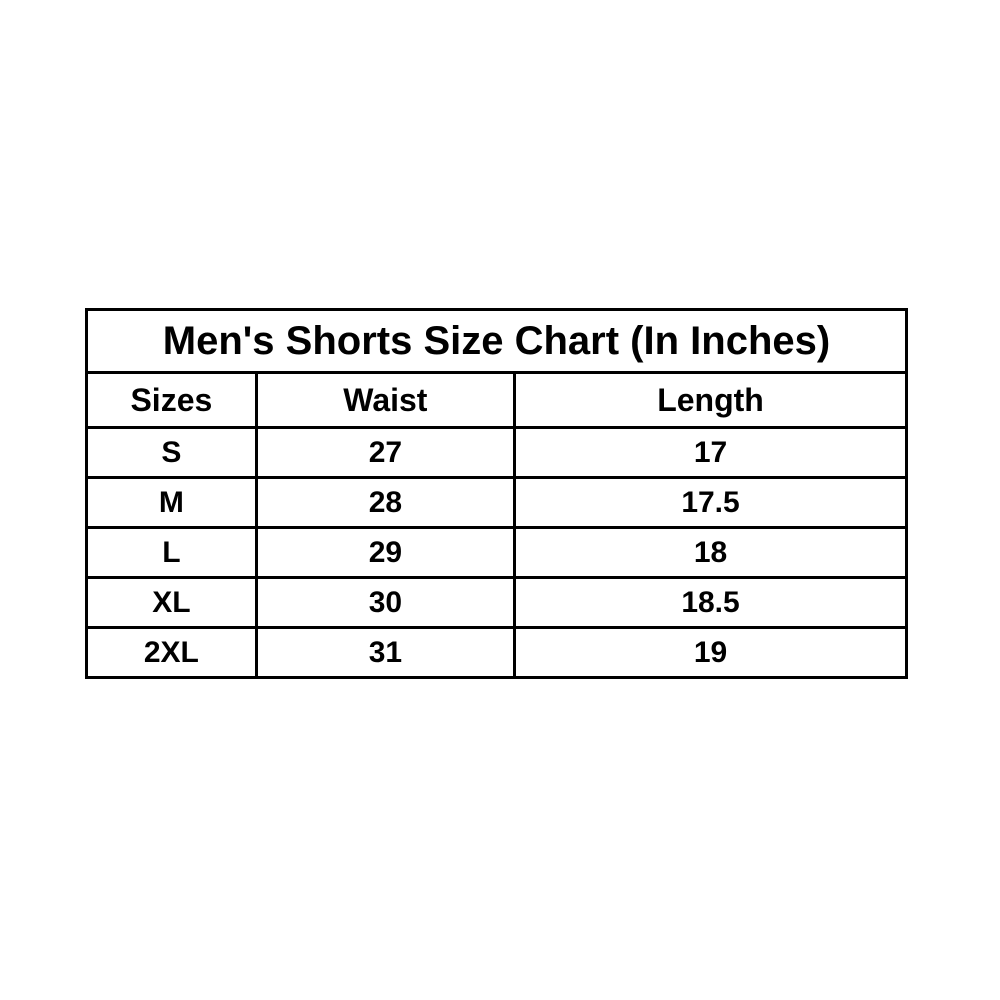  I want to click on table-cell: 30, so click(385, 602).